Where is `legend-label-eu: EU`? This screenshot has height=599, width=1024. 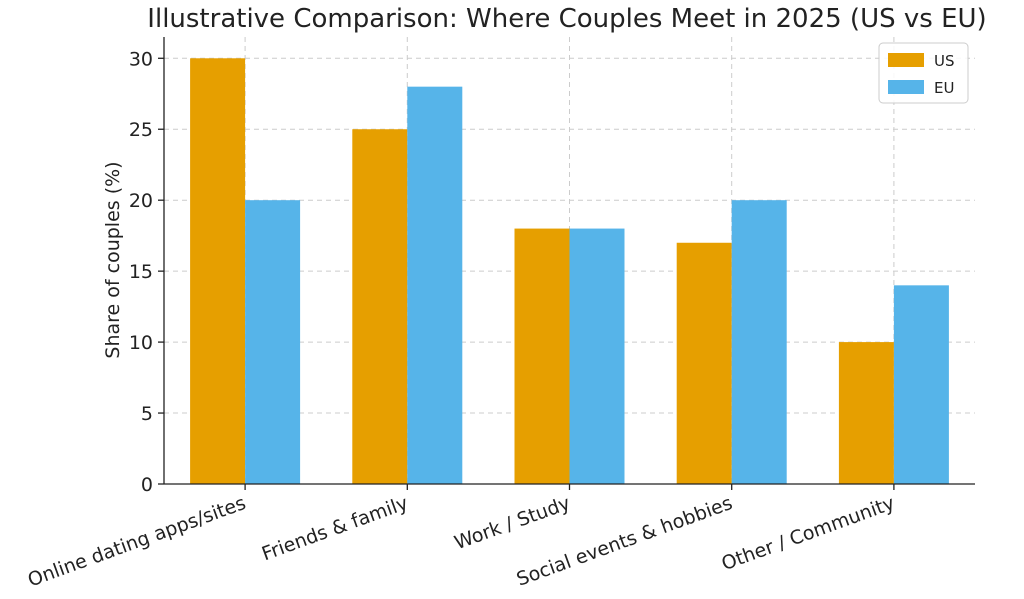
legend-label-eu: EU is located at coordinates (944, 88).